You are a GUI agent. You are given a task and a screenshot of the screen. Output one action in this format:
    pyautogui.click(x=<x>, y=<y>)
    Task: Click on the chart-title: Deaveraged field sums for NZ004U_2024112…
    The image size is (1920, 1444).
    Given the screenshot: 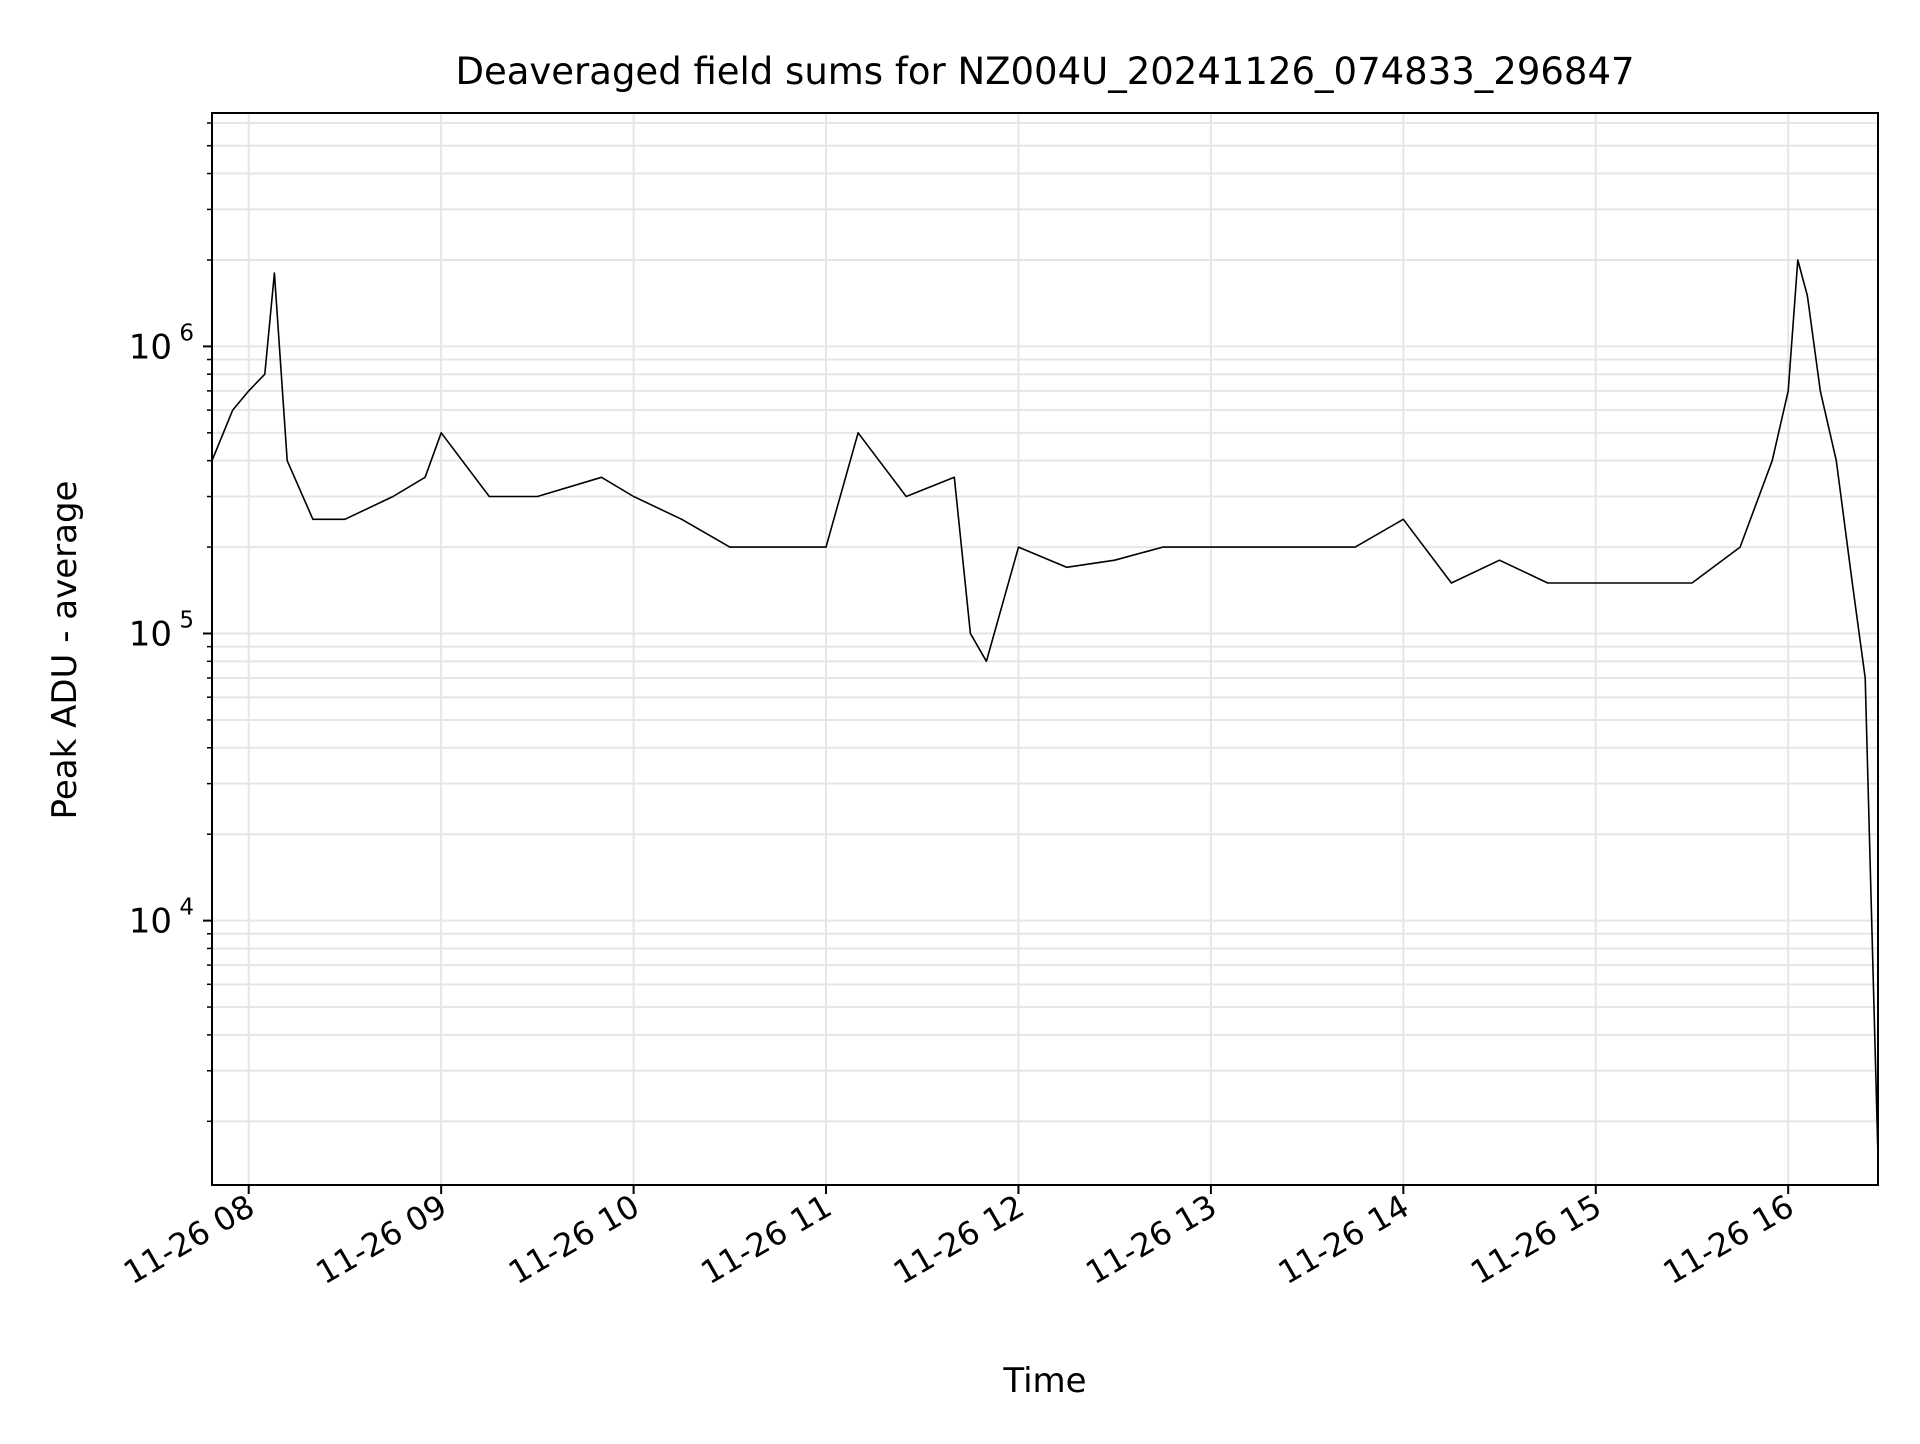 What is the action you would take?
    pyautogui.click(x=1044, y=71)
    